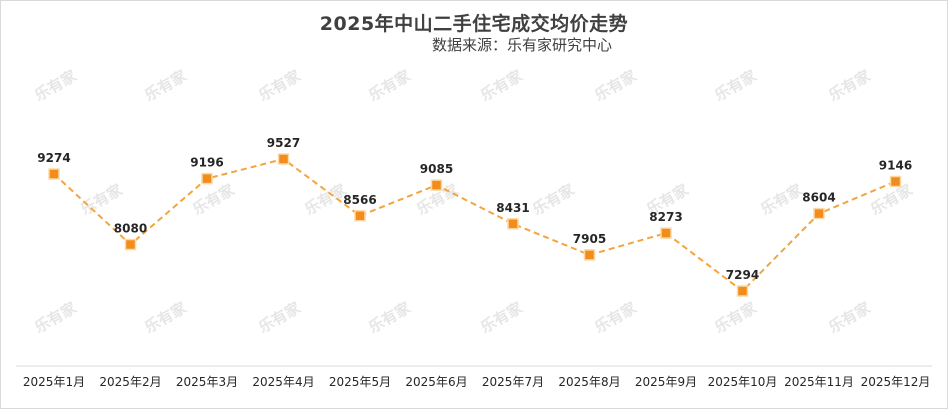 This screenshot has width=948, height=409. I want to click on x-tick-label: 2025年2月, so click(130, 382).